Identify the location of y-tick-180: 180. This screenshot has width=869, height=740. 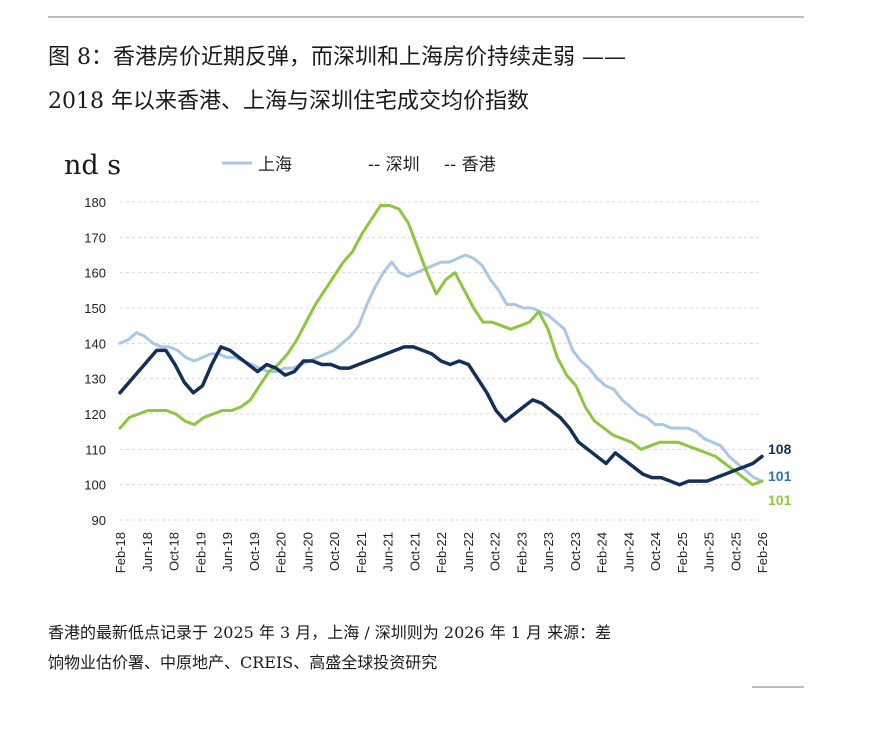
(95, 202).